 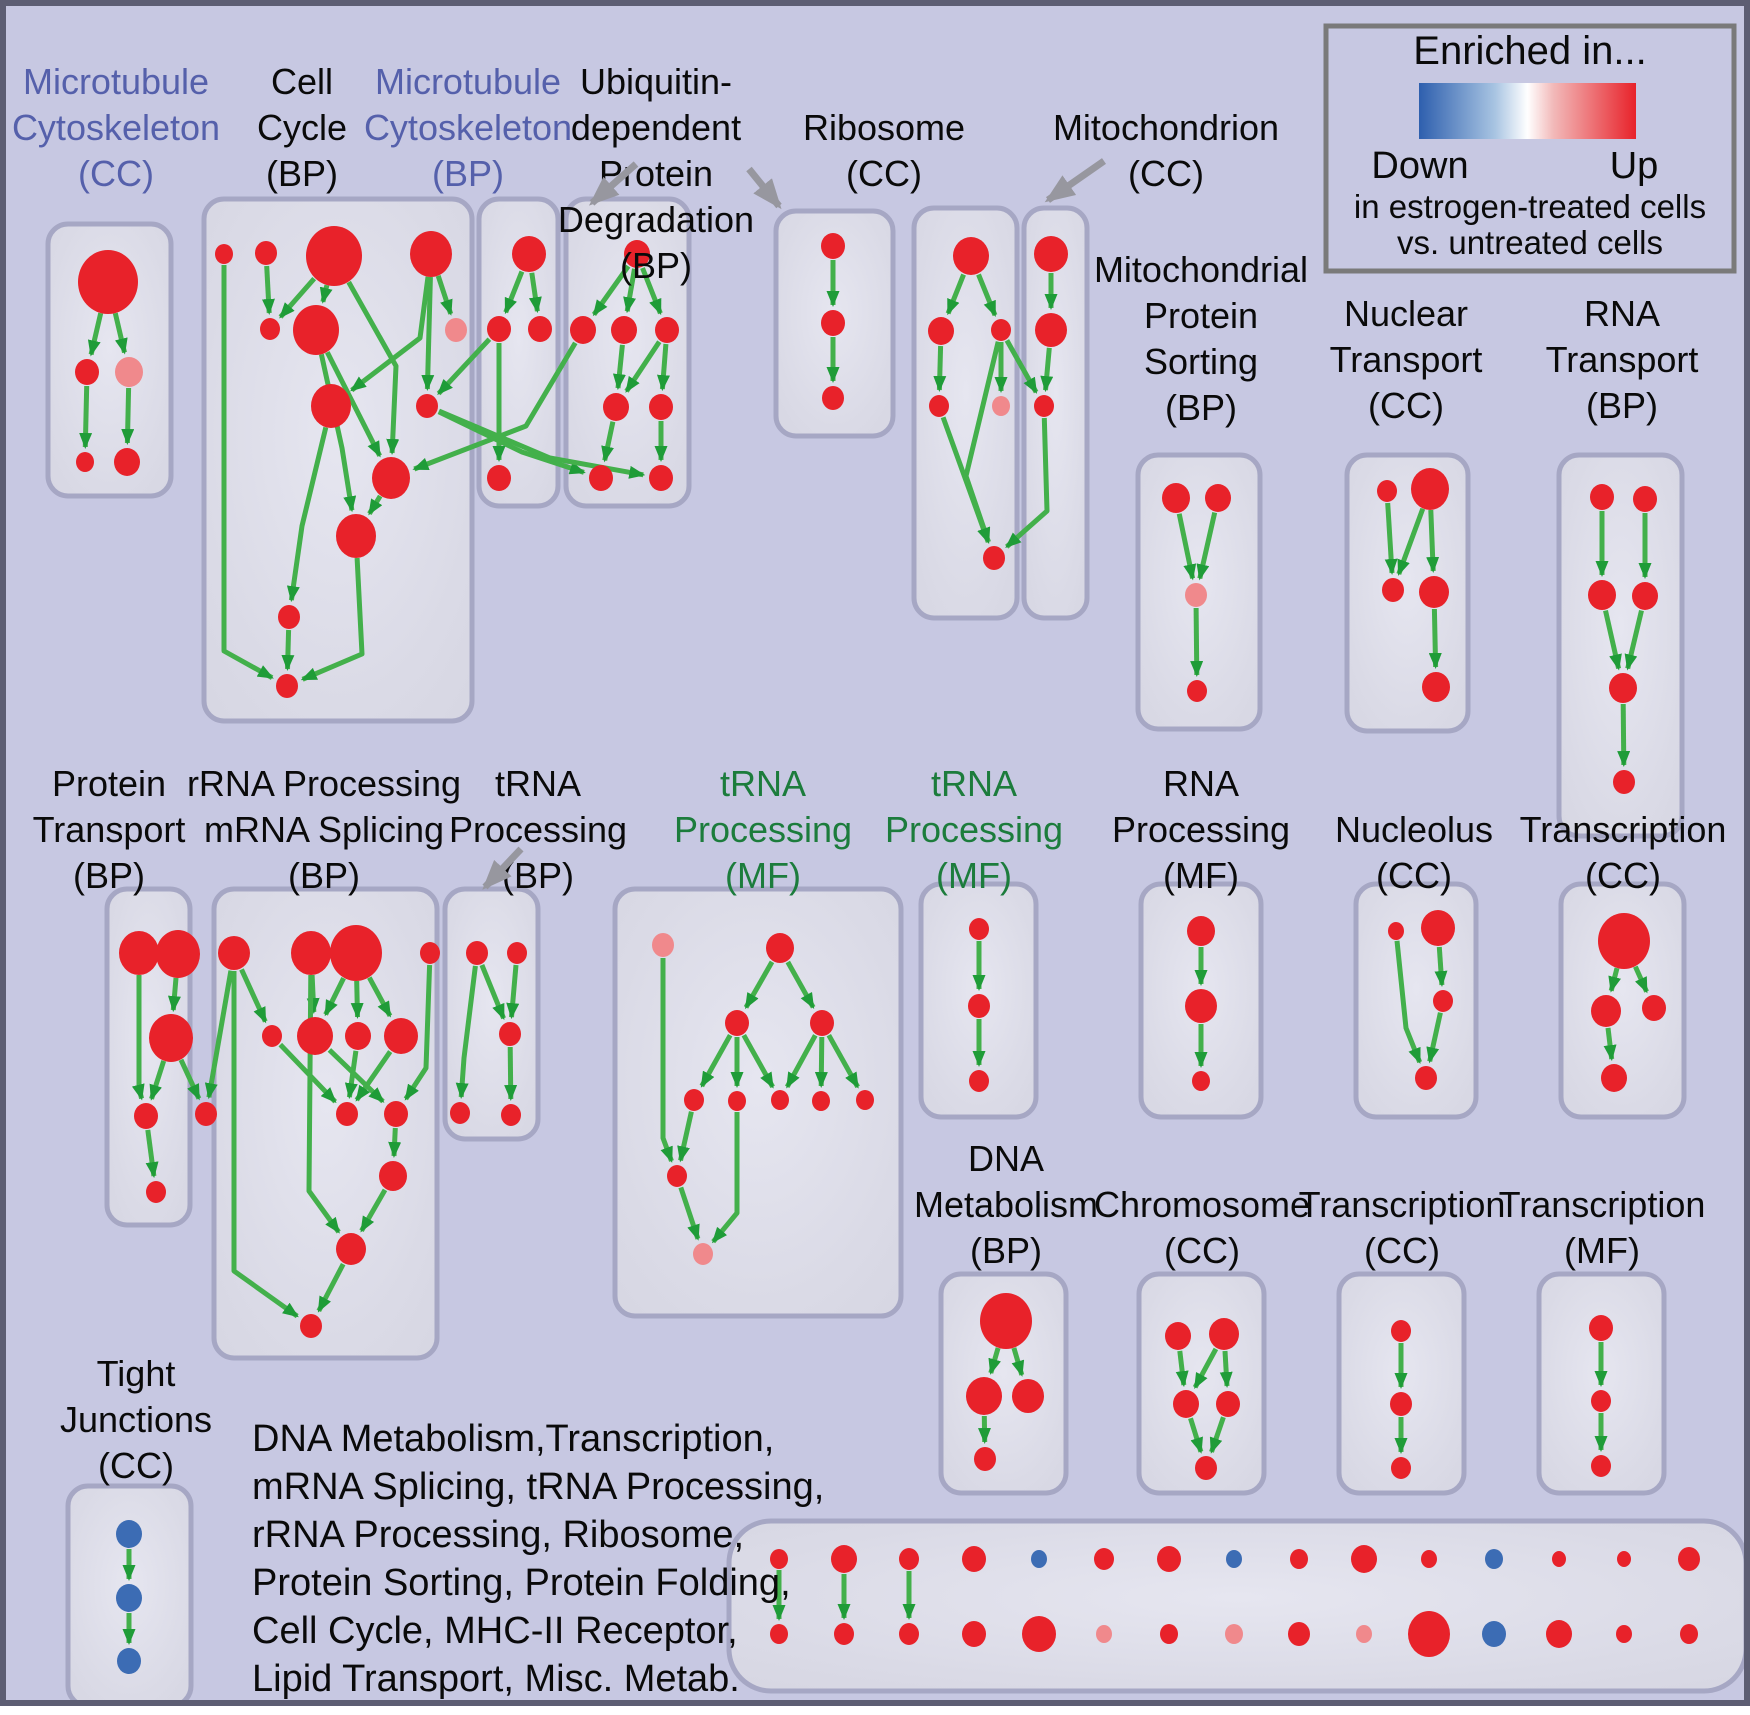 I want to click on cluster-label-cellcycle-line2: (BP), so click(x=302, y=173).